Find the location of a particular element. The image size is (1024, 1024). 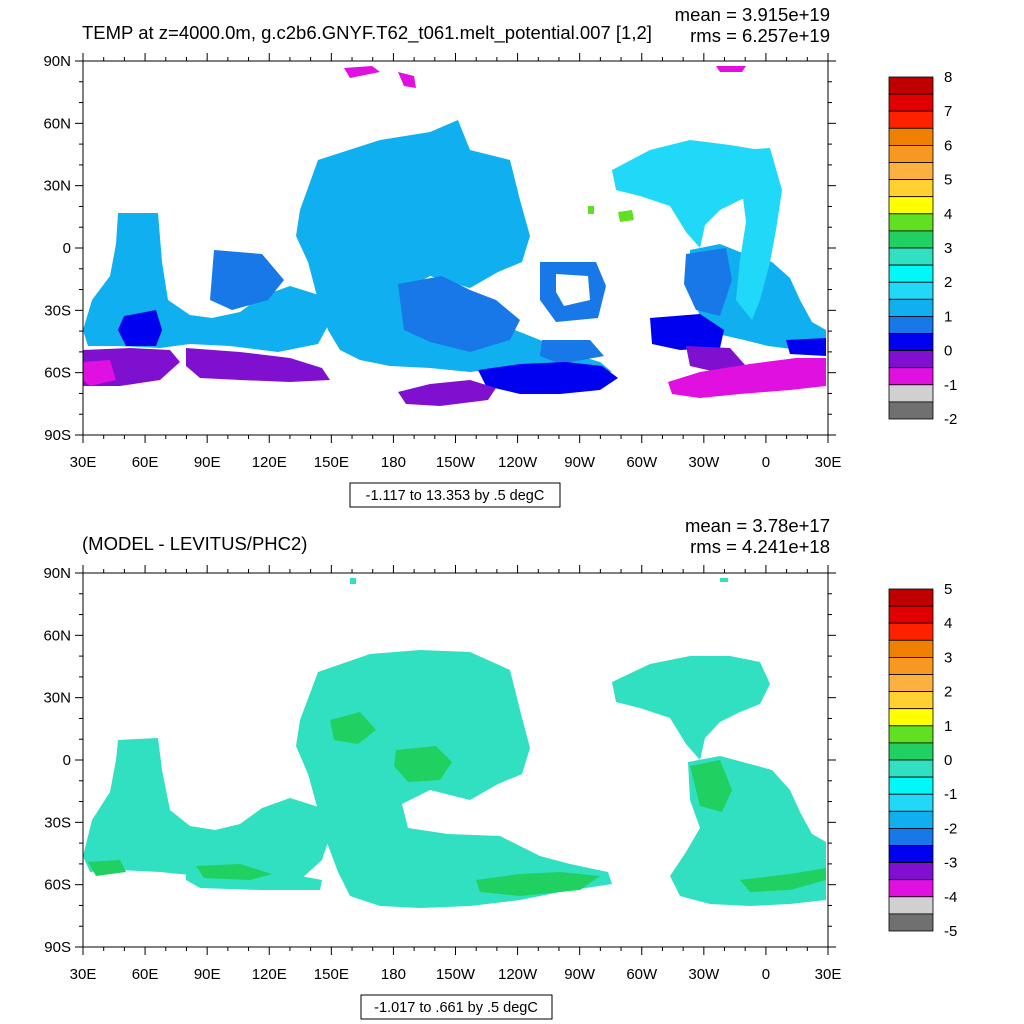

colorbar-label: -3 is located at coordinates (950, 863).